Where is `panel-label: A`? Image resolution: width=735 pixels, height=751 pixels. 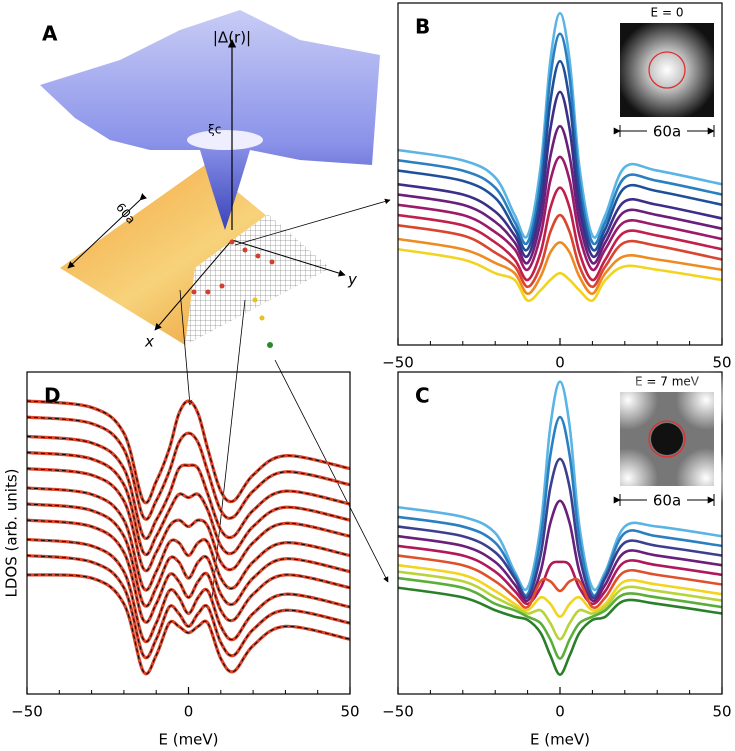 panel-label: A is located at coordinates (50, 34).